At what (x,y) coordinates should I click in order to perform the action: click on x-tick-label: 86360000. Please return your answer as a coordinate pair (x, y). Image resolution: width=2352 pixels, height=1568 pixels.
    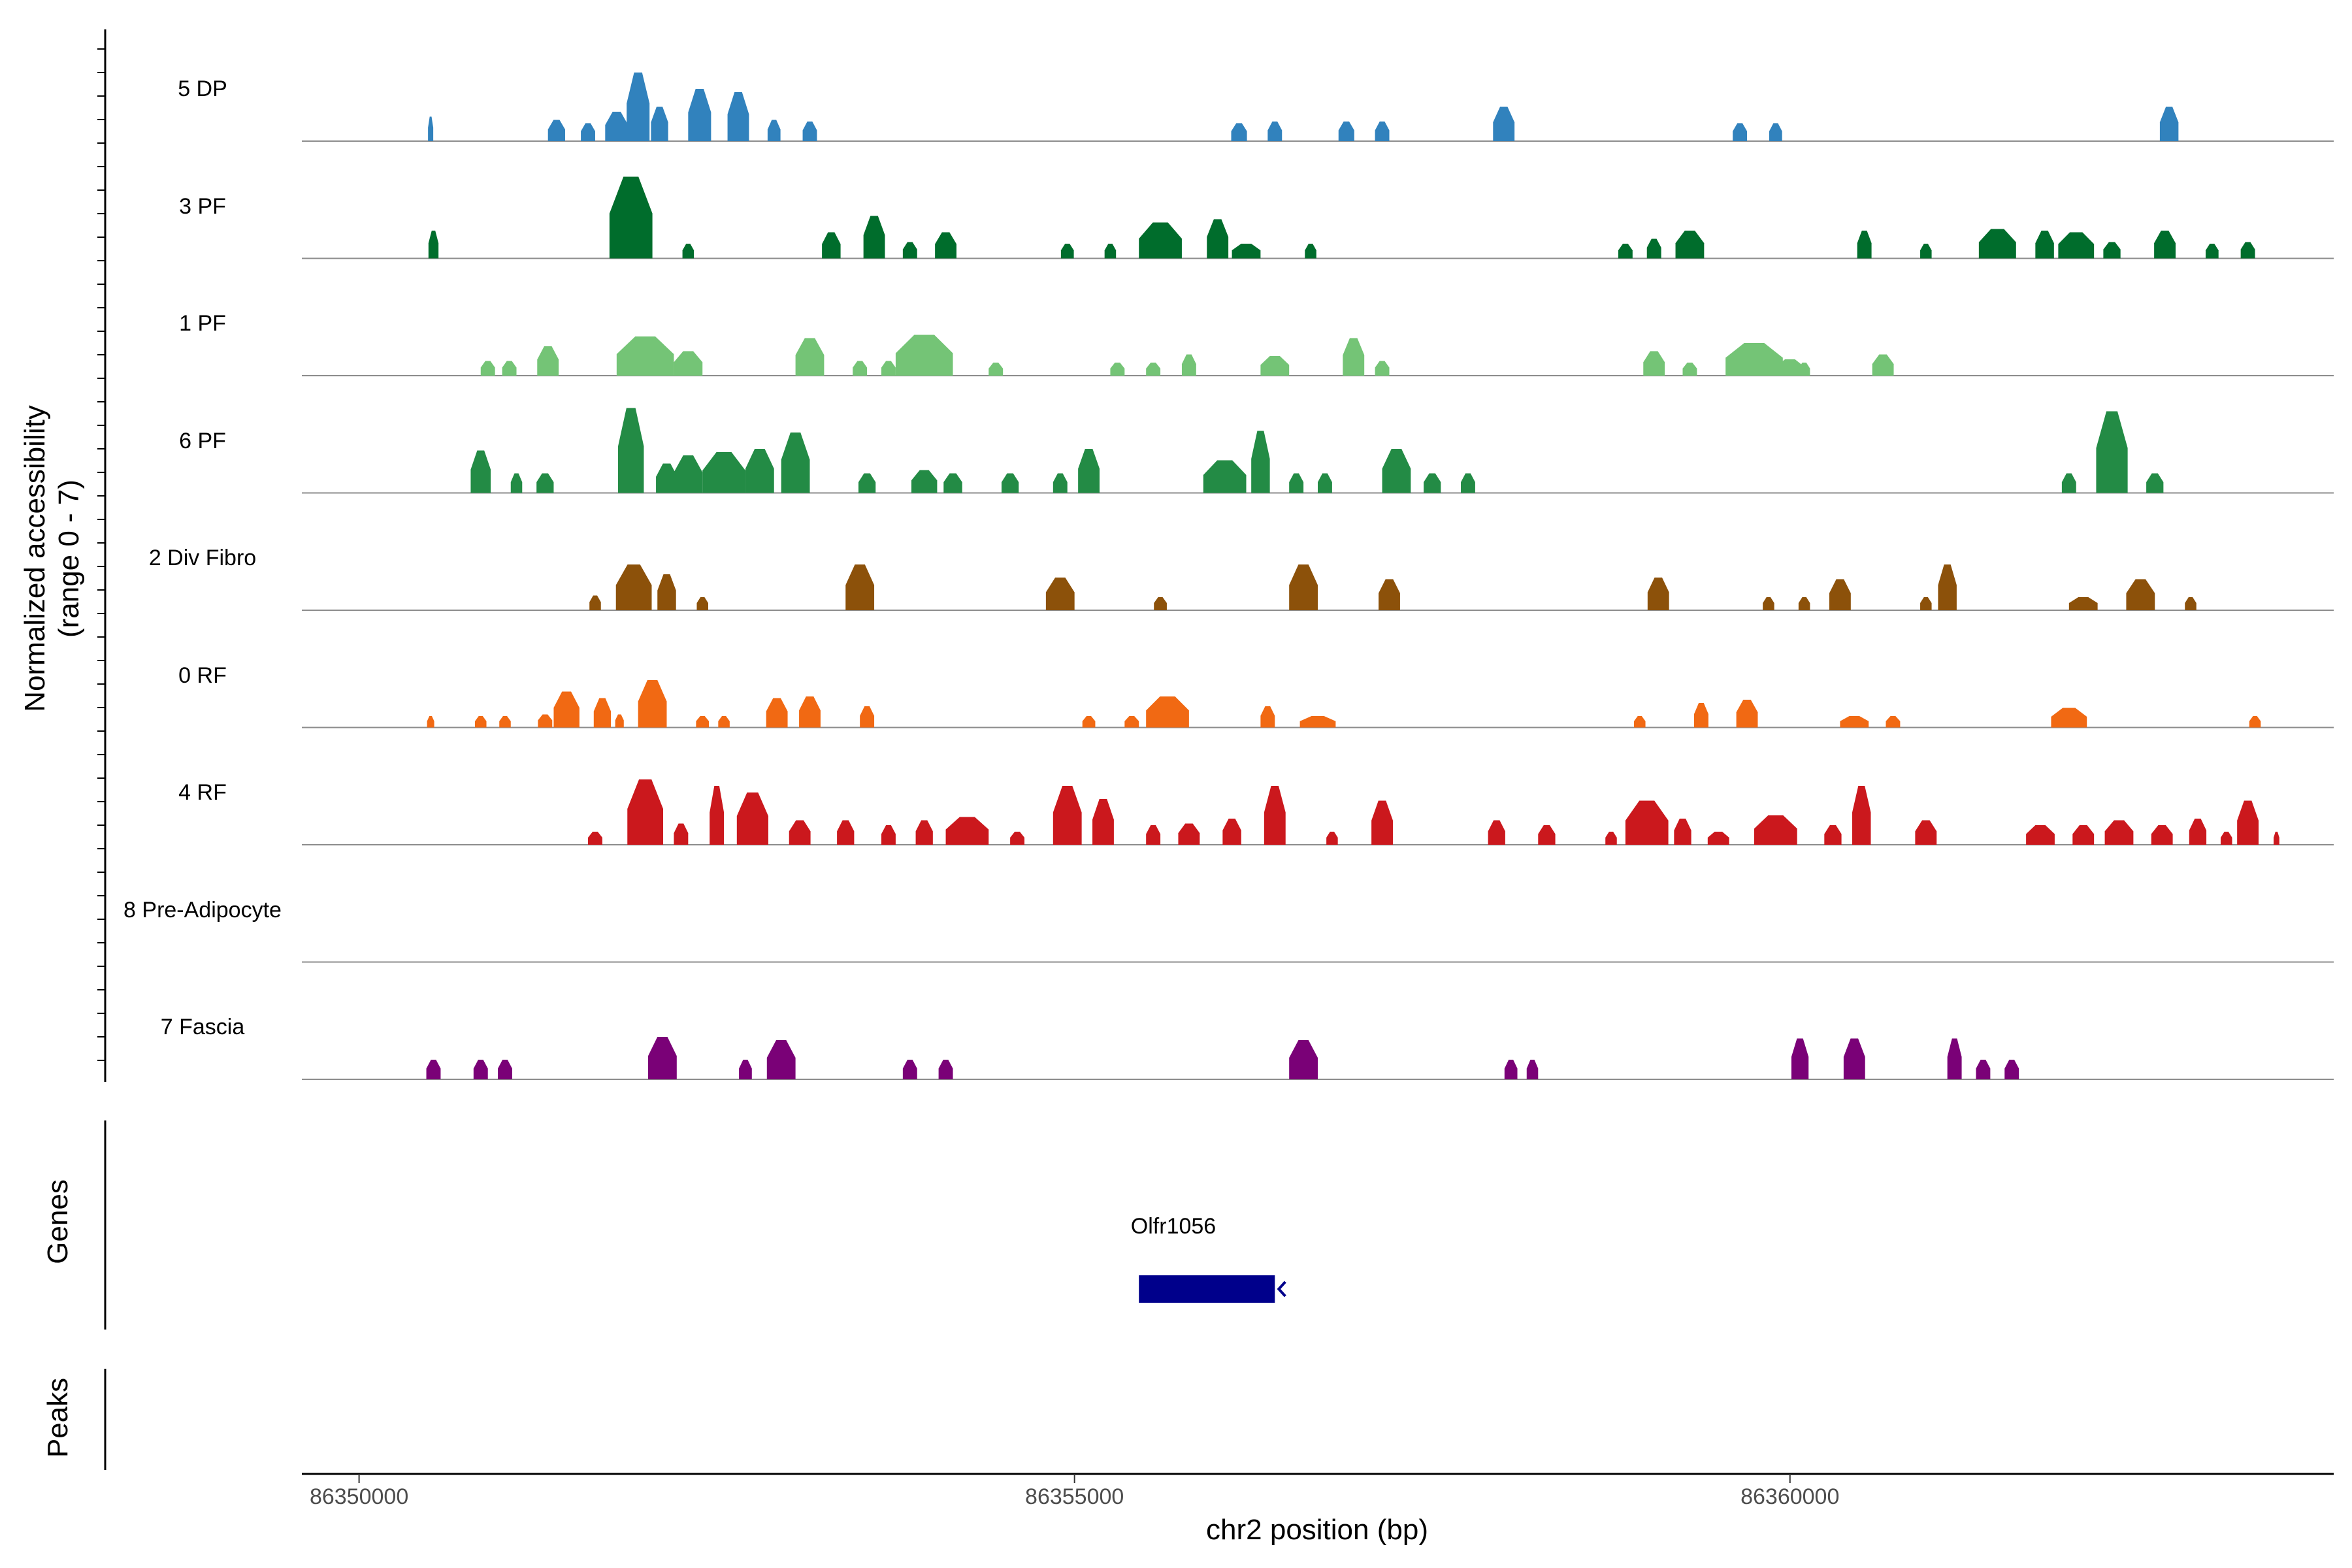
    Looking at the image, I should click on (1790, 1496).